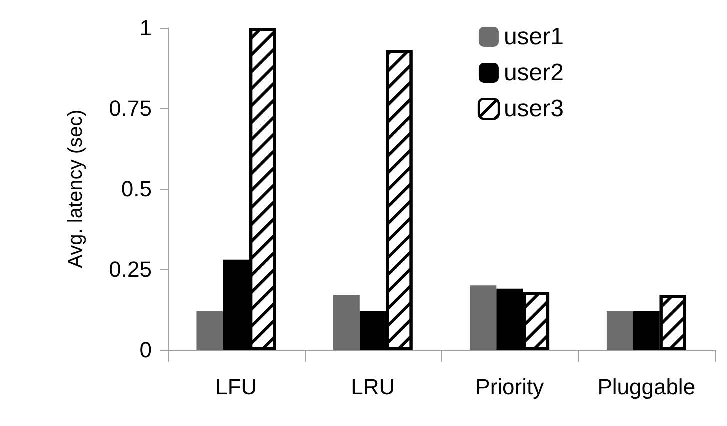 The image size is (727, 426). What do you see at coordinates (647, 387) in the screenshot?
I see `x-tick-label: Pluggable` at bounding box center [647, 387].